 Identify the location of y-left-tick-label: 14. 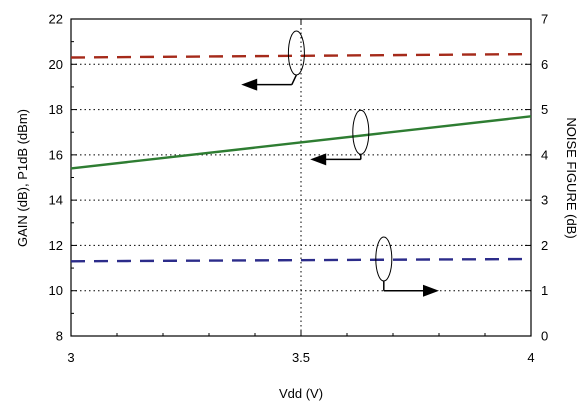
(56, 200).